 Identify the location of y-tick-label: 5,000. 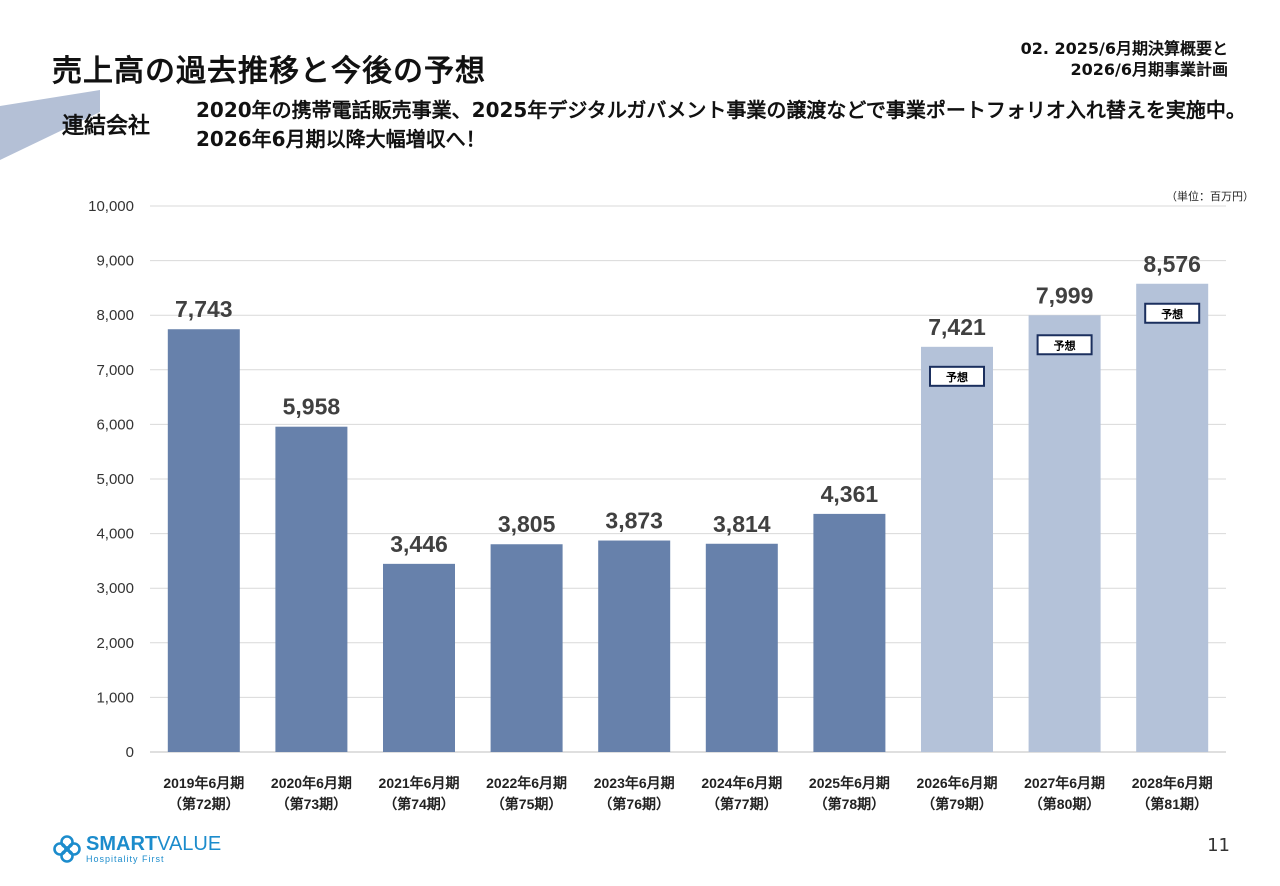
(115, 479).